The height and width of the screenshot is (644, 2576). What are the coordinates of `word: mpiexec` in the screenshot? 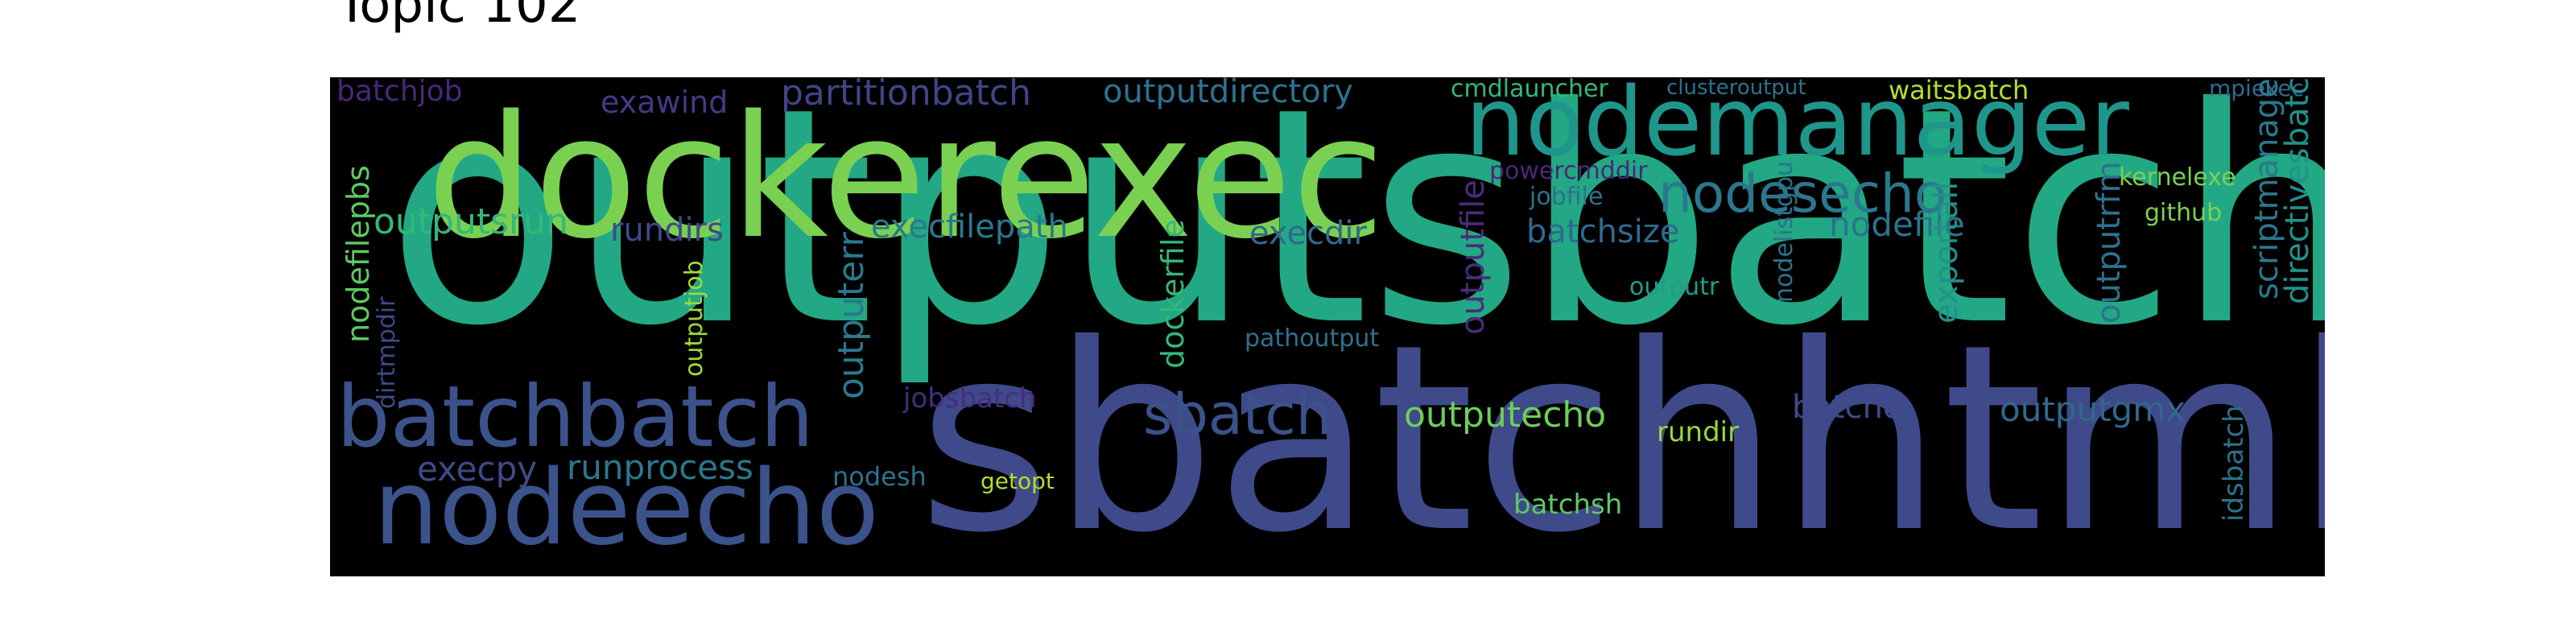 It's located at (2256, 89).